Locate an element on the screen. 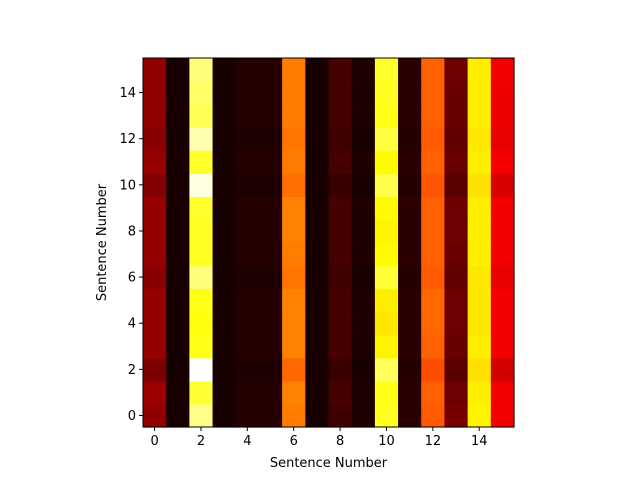 This screenshot has height=480, width=640. x-tick-label: 2 is located at coordinates (201, 441).